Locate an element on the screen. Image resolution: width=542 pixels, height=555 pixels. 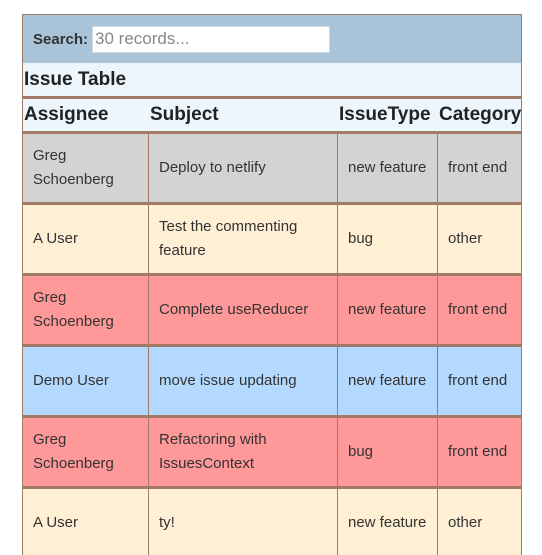
table-row: A User ty! new feature other is located at coordinates (272, 522).